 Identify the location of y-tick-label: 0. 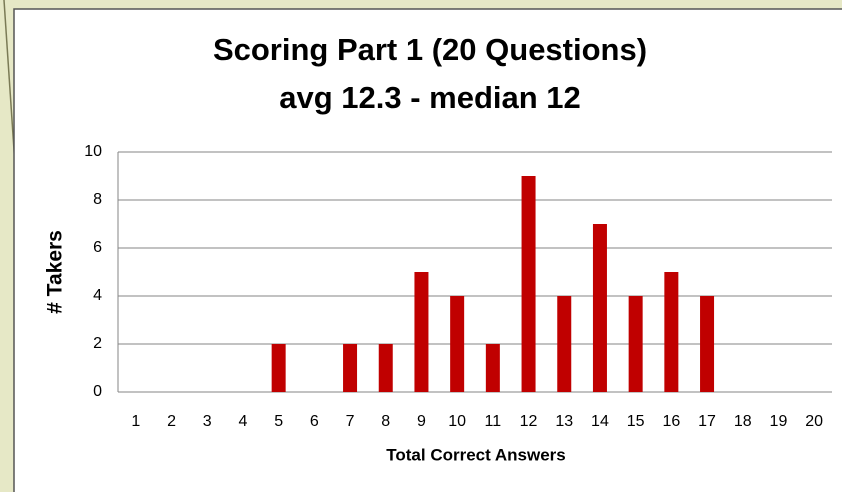
(97, 391).